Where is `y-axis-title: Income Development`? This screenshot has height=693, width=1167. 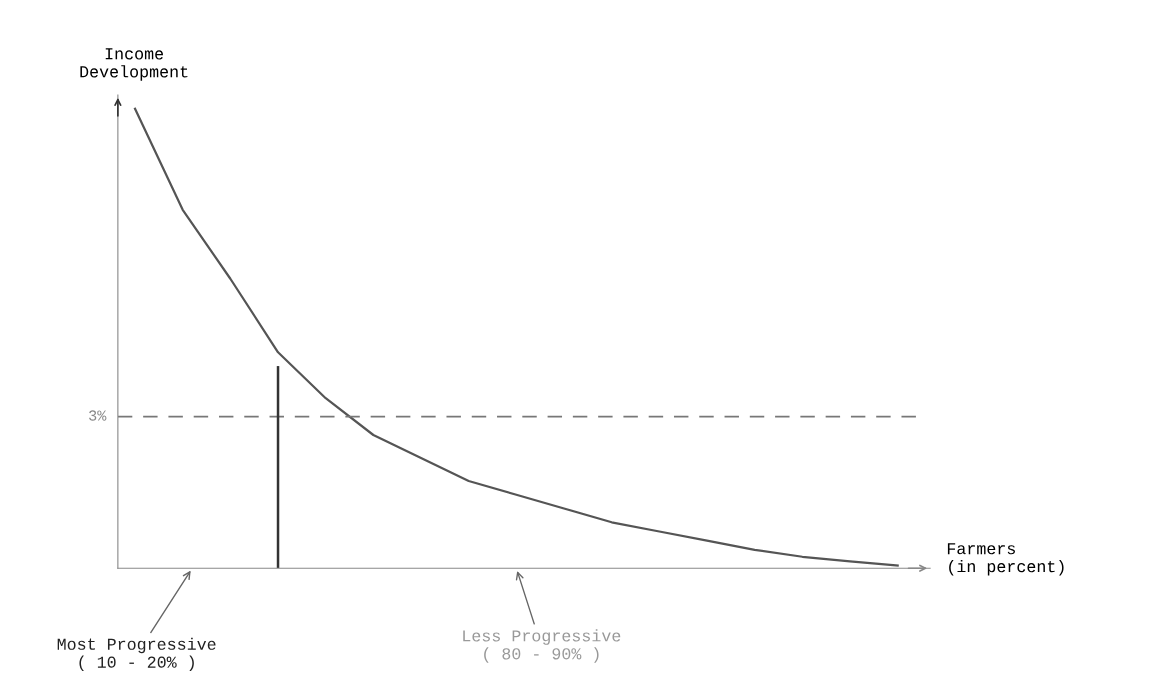
y-axis-title: Income Development is located at coordinates (134, 64).